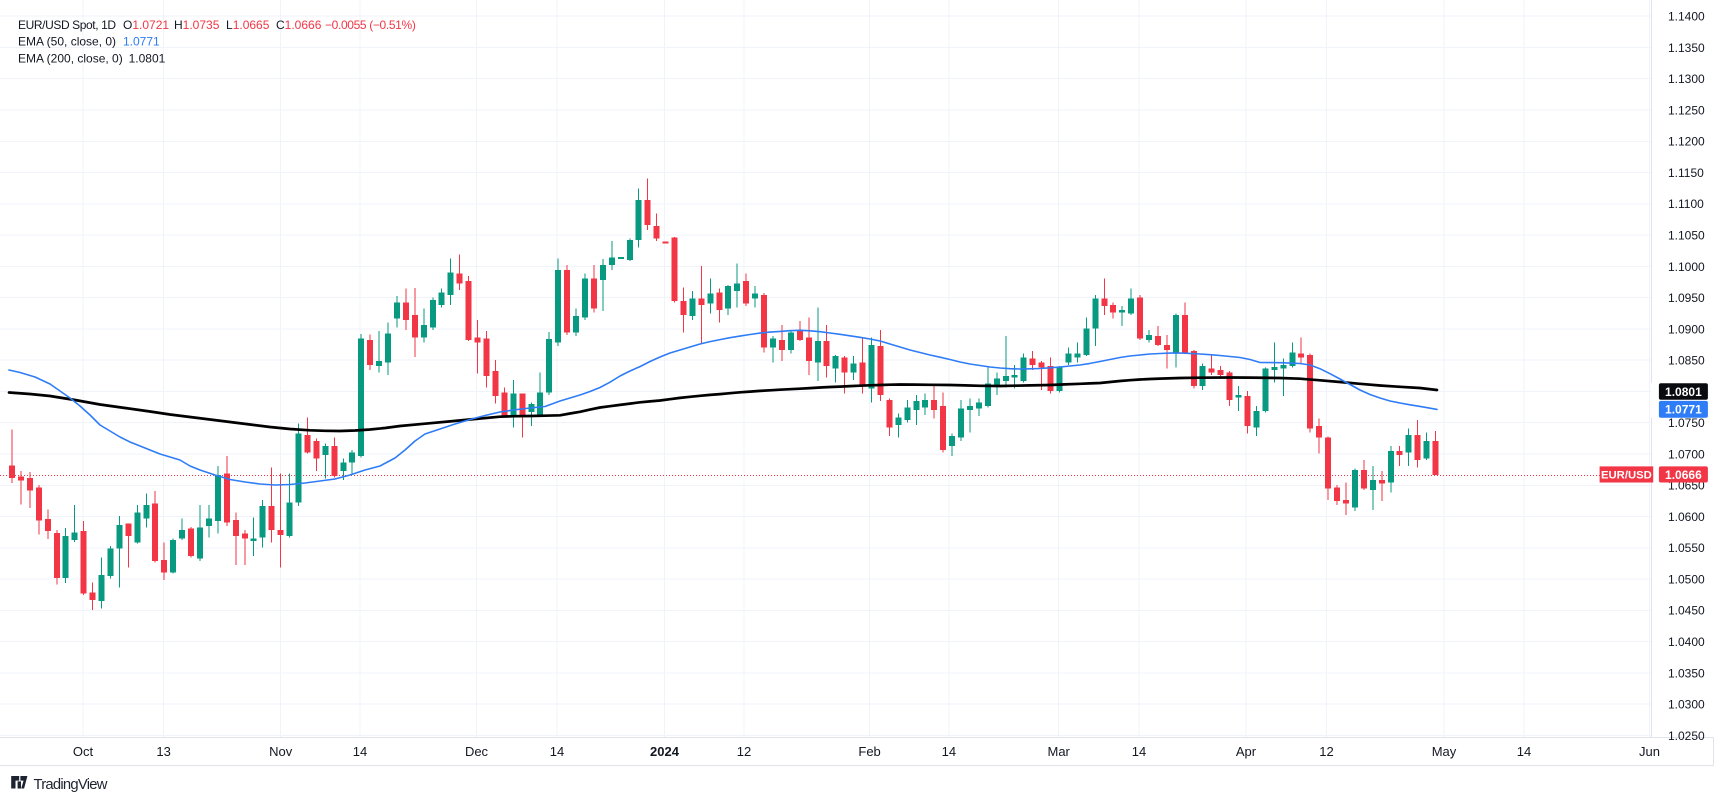  What do you see at coordinates (1686, 79) in the screenshot?
I see `svg-text: 1.1300` at bounding box center [1686, 79].